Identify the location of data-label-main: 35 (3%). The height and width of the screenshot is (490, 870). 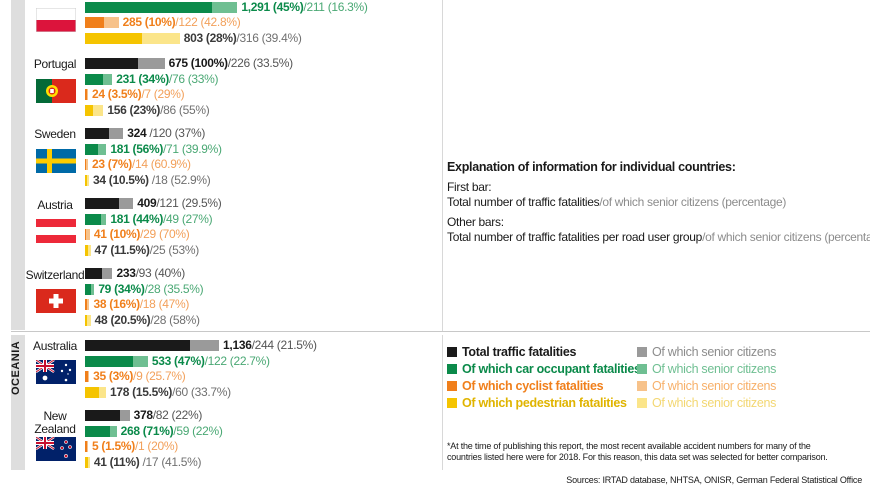
(113, 376).